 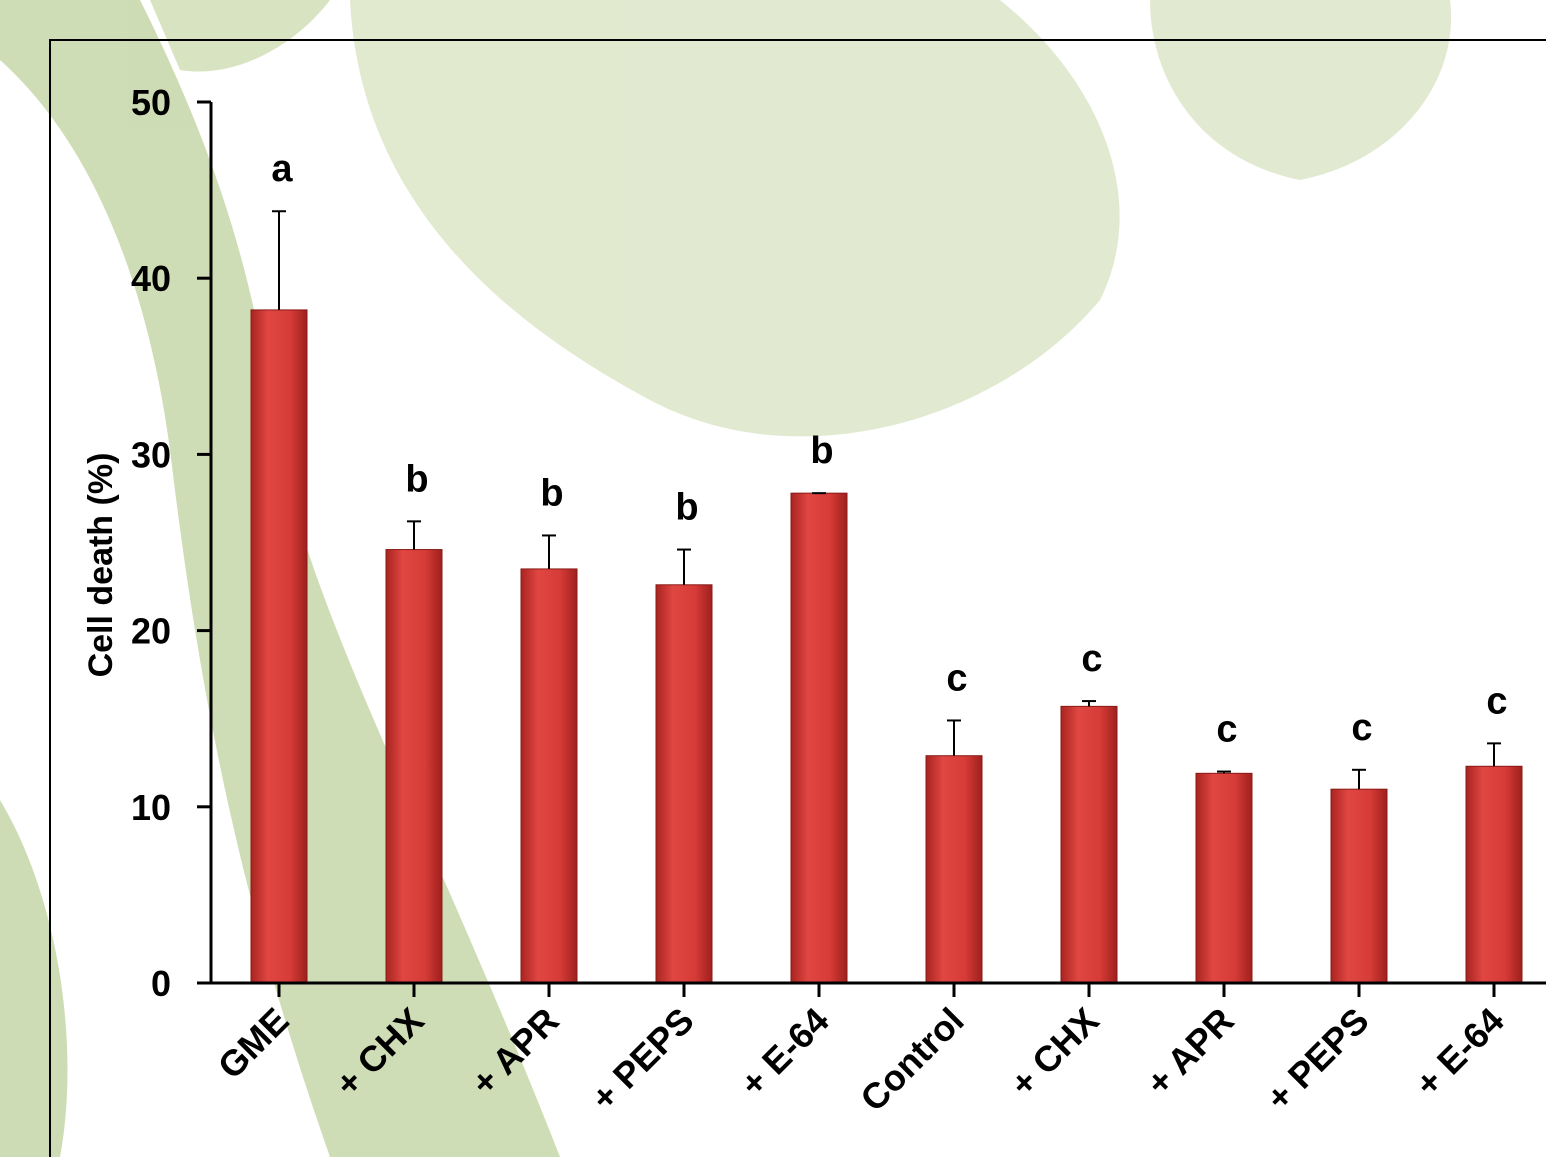 What do you see at coordinates (151, 631) in the screenshot?
I see `y-tick-label: 20` at bounding box center [151, 631].